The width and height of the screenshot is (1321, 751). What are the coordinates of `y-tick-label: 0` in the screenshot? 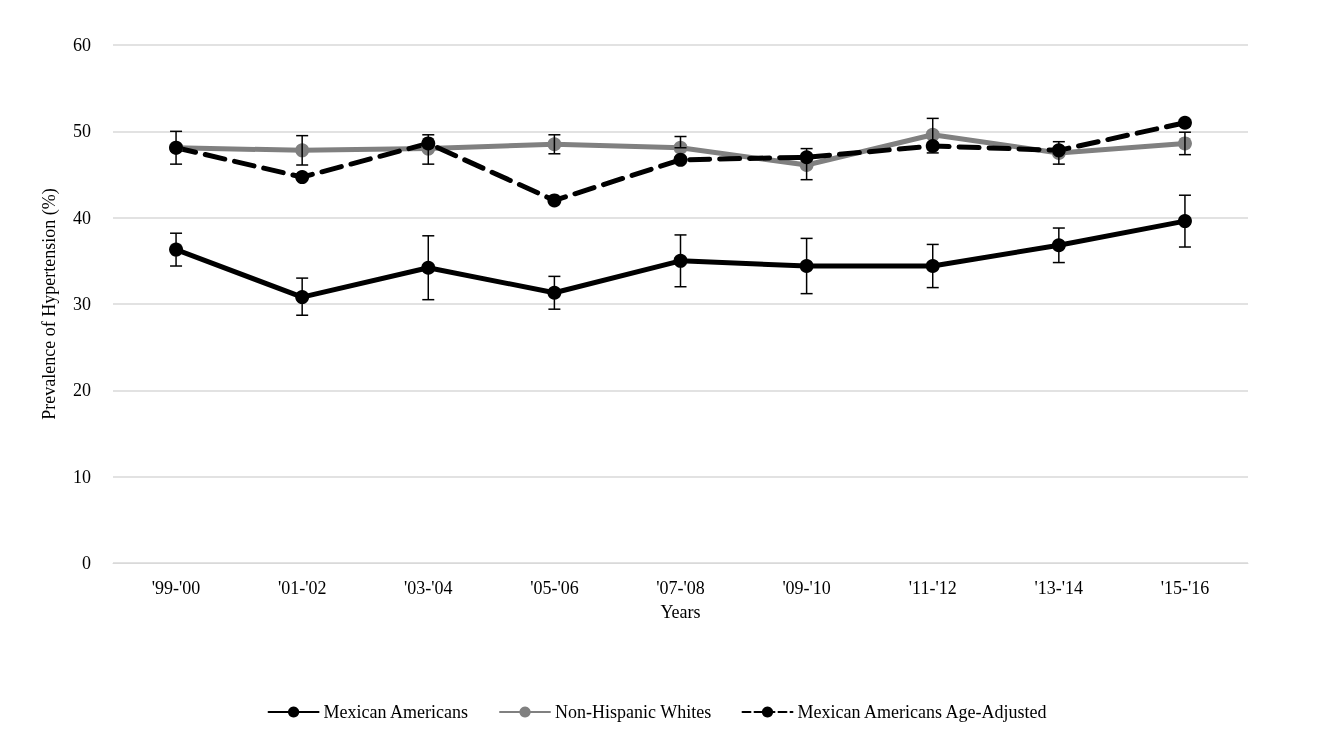 It's located at (86, 563).